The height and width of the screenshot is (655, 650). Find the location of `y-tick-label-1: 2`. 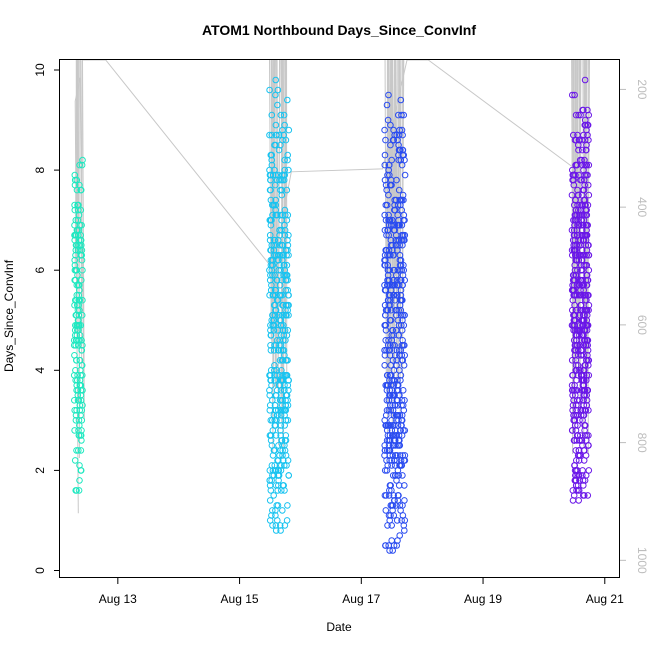

y-tick-label-1: 2 is located at coordinates (40, 470).